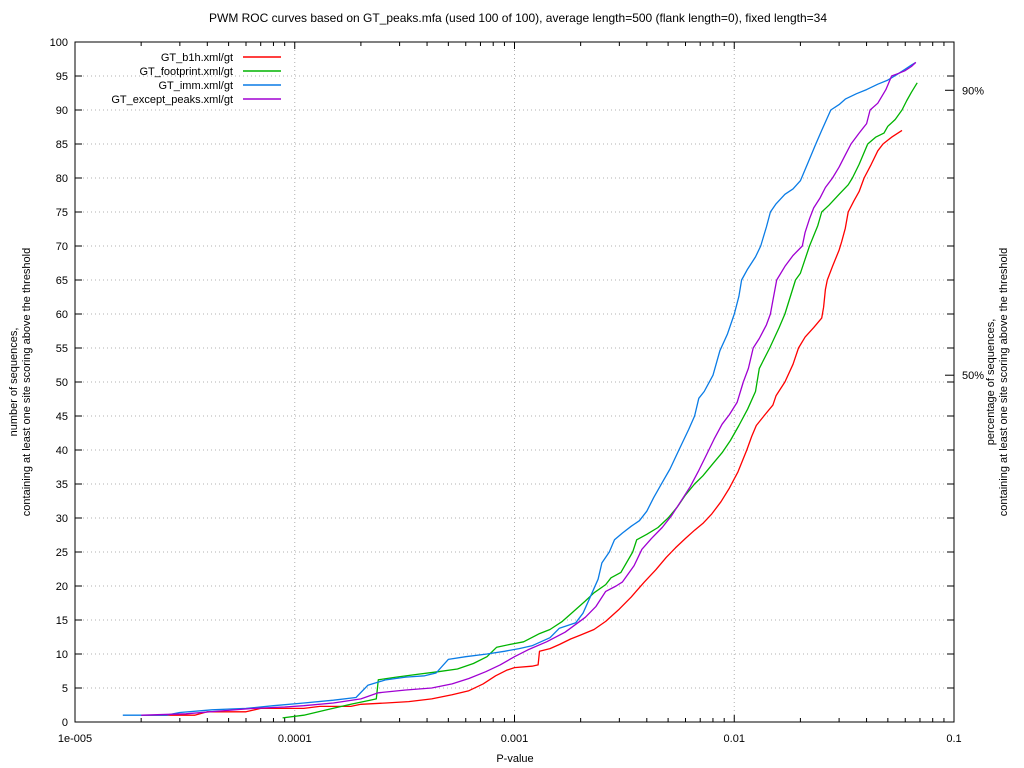 The height and width of the screenshot is (768, 1024). I want to click on legend-label: GT_b1h.xml/gt, so click(197, 58).